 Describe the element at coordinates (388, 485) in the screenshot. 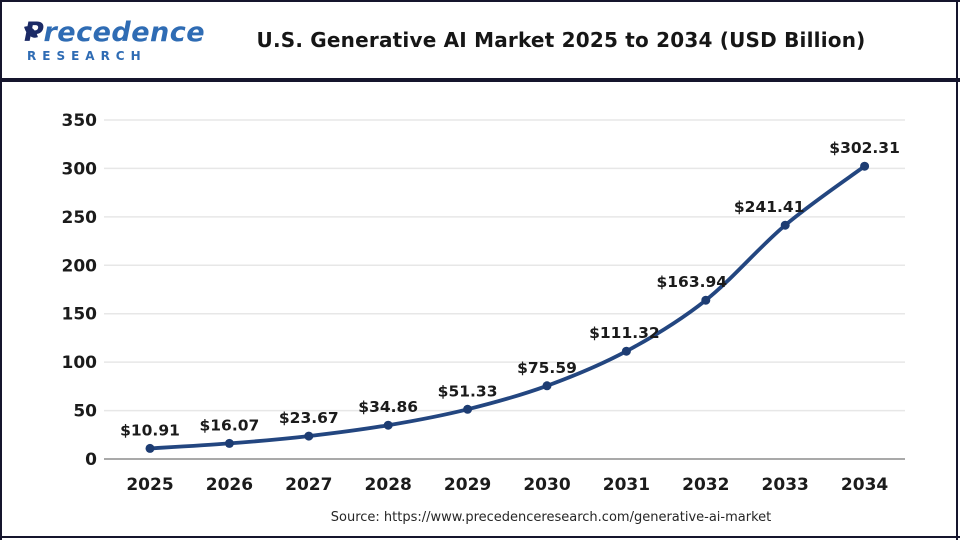

I see `x-tick-label: 2028` at that location.